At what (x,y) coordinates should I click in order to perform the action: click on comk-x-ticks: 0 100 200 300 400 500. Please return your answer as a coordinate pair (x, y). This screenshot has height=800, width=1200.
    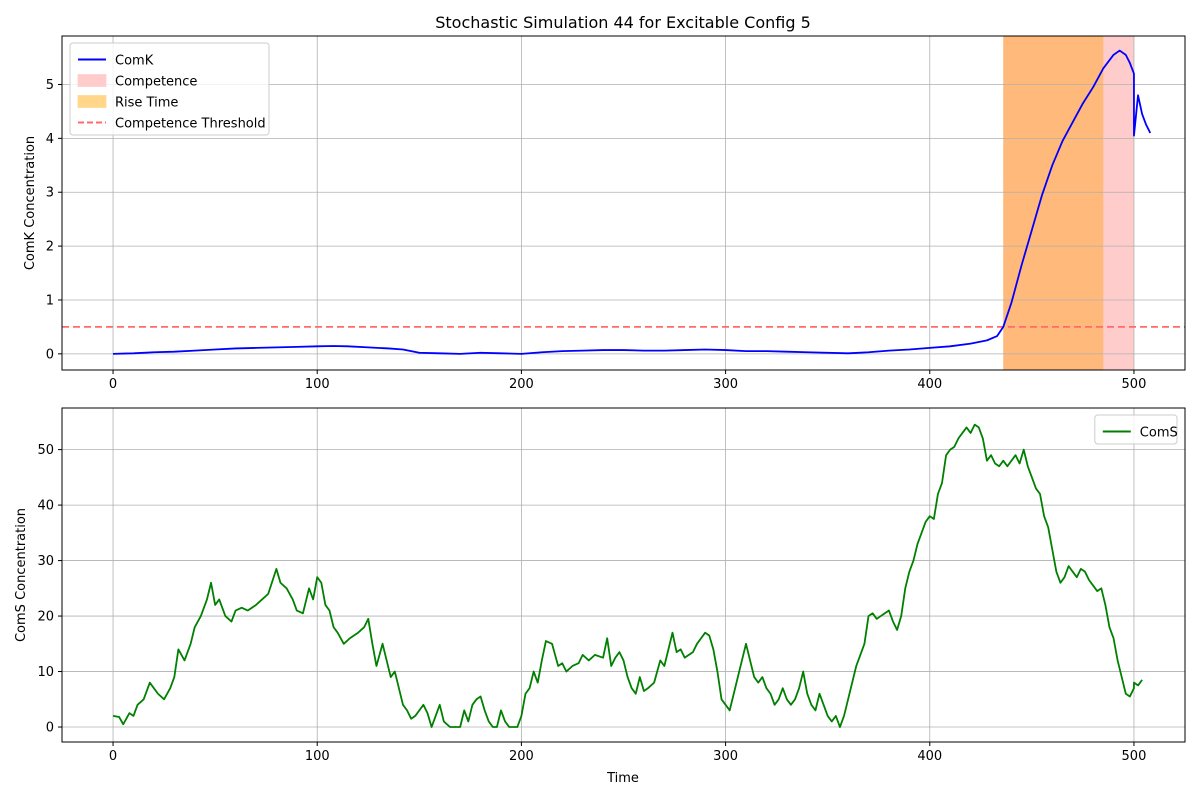
    Looking at the image, I should click on (627, 381).